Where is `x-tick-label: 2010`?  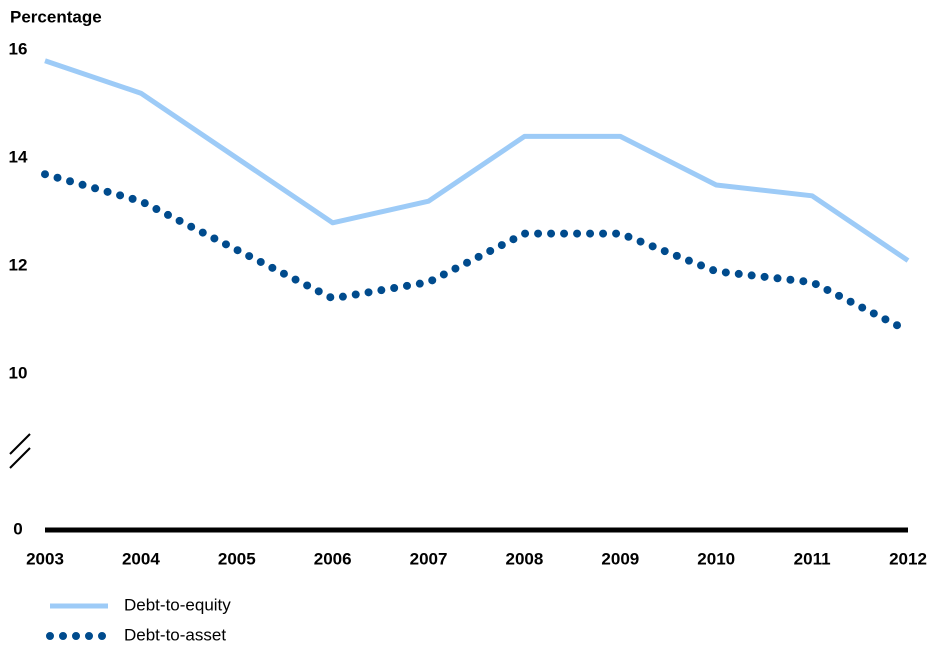 x-tick-label: 2010 is located at coordinates (716, 558).